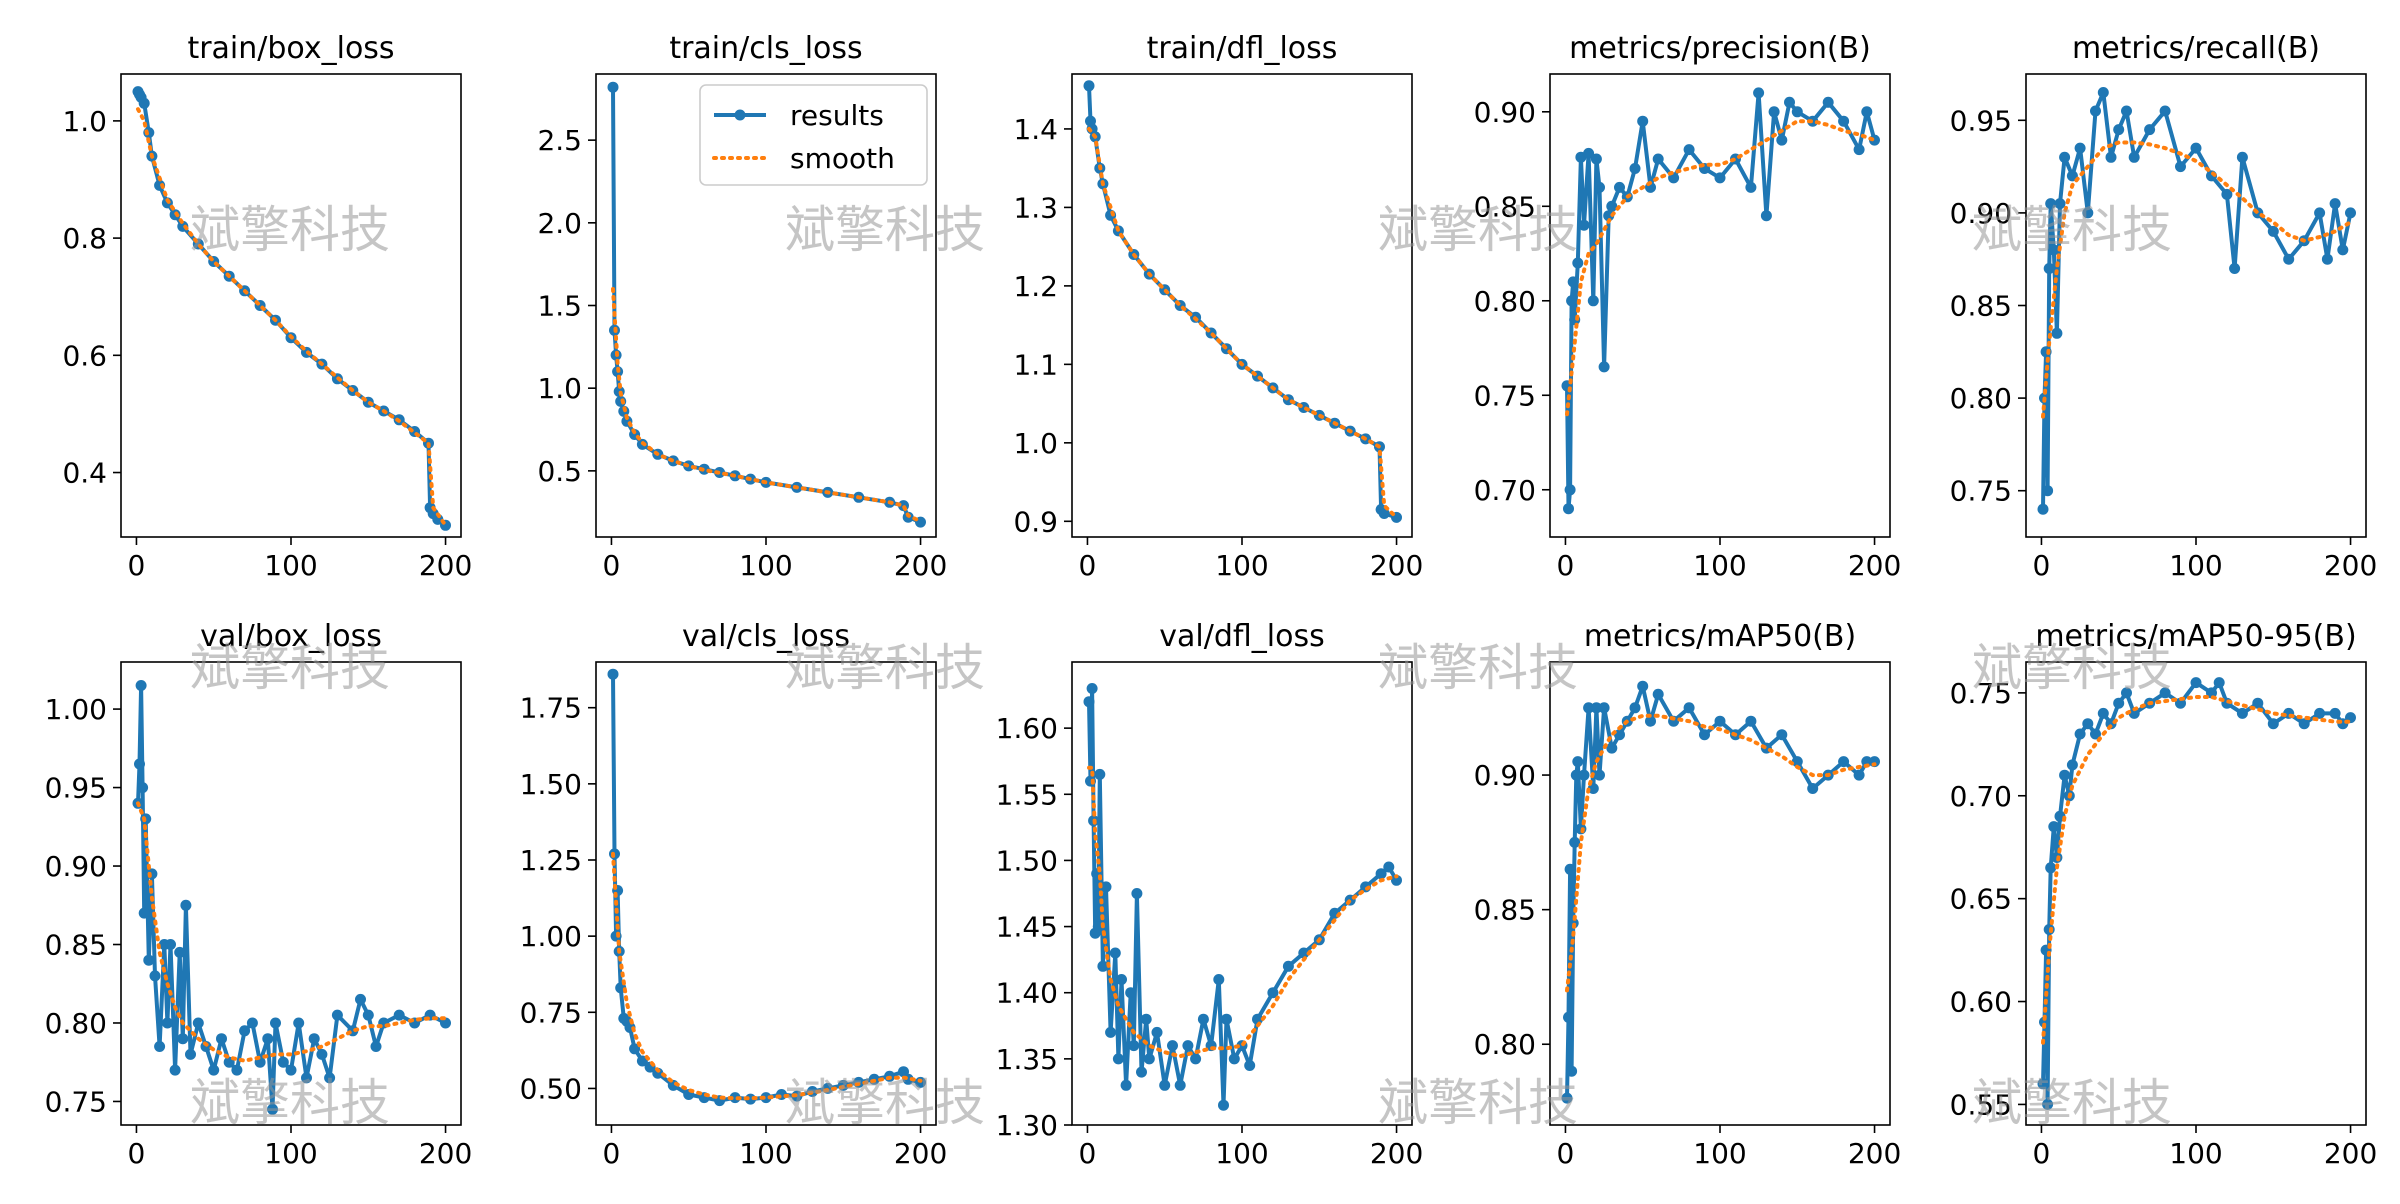  I want to click on watermark-10: 斌擎科技, so click(885, 1103).